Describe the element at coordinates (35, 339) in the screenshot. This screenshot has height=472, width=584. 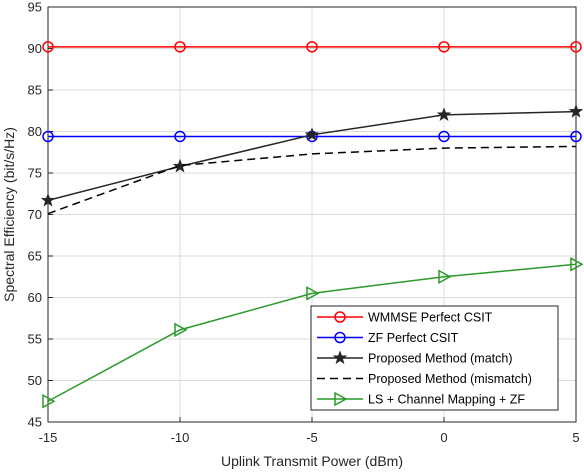
I see `y-tick-label: 55` at that location.